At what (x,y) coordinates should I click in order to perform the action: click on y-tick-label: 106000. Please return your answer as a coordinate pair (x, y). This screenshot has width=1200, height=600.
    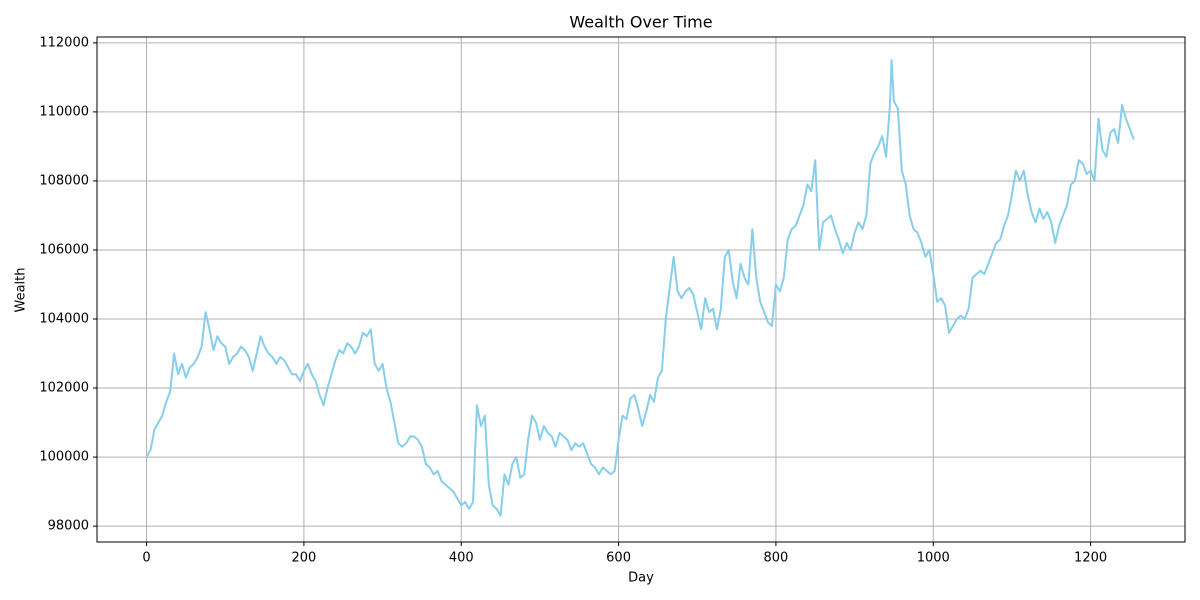
    Looking at the image, I should click on (64, 249).